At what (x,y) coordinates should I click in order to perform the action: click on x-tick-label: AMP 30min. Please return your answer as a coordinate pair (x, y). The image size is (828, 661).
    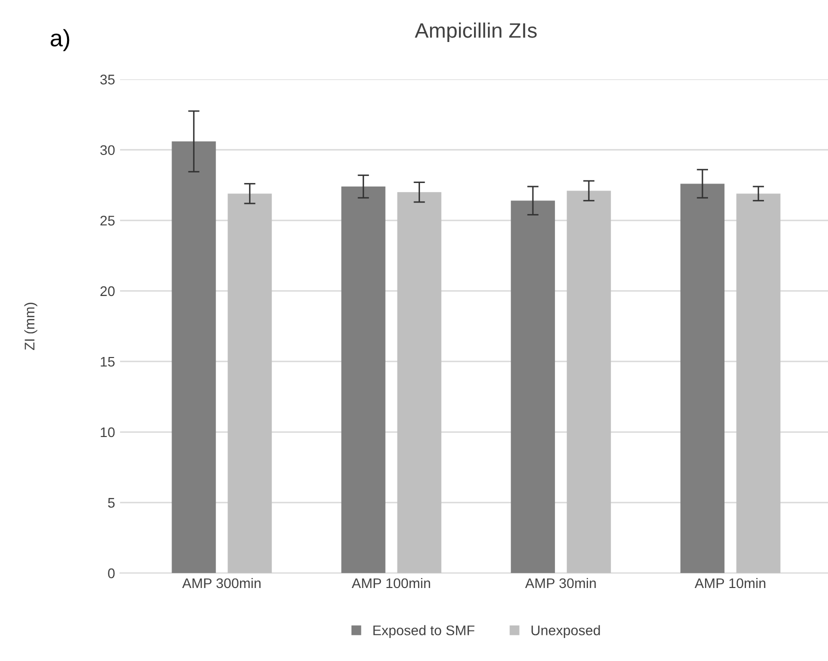
    Looking at the image, I should click on (560, 583).